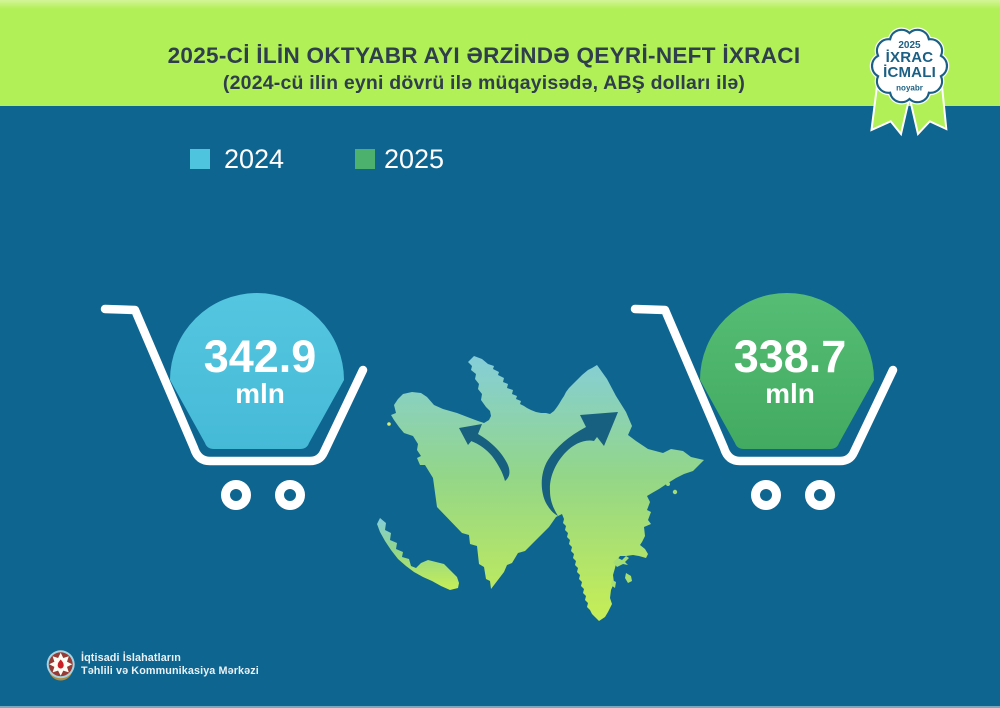  Describe the element at coordinates (909, 45) in the screenshot. I see `svg-text: 2025` at that location.